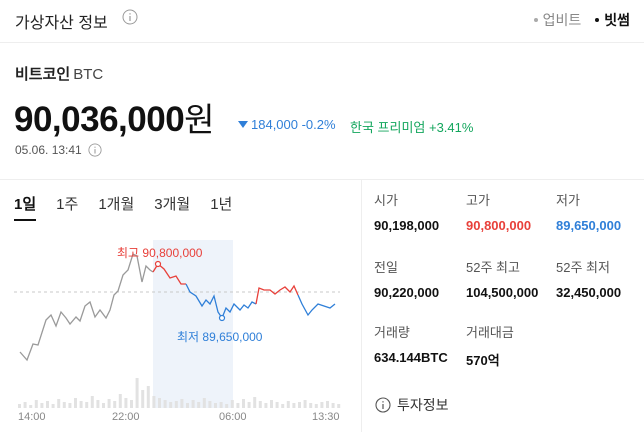 The image size is (644, 432). What do you see at coordinates (220, 337) in the screenshot?
I see `low-label: 최저 89,650,000` at bounding box center [220, 337].